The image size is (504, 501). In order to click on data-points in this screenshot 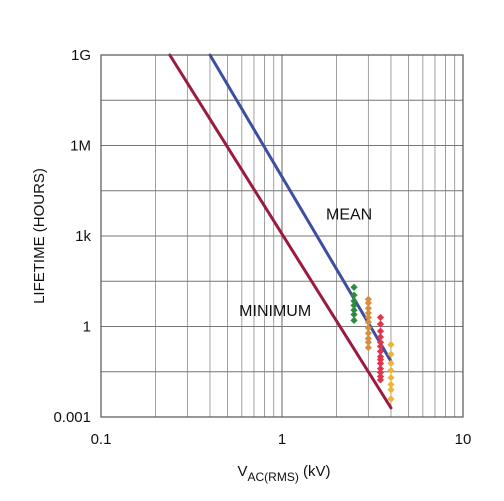, I will do `click(372, 343)`.